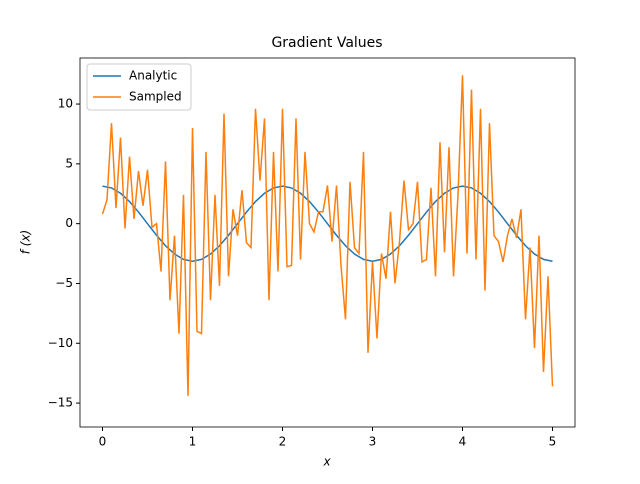  What do you see at coordinates (283, 442) in the screenshot?
I see `x-tick-label: 2` at bounding box center [283, 442].